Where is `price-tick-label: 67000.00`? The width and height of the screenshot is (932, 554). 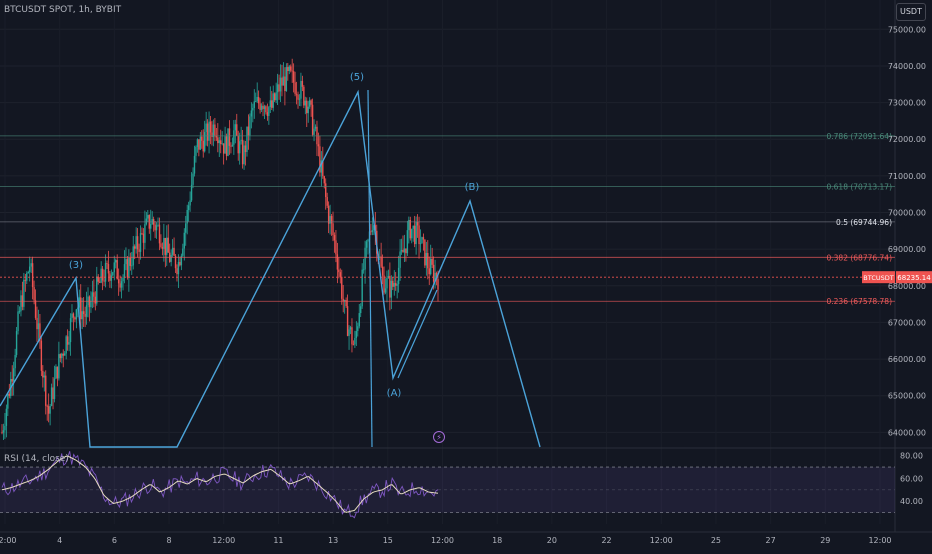 price-tick-label: 67000.00 is located at coordinates (907, 322).